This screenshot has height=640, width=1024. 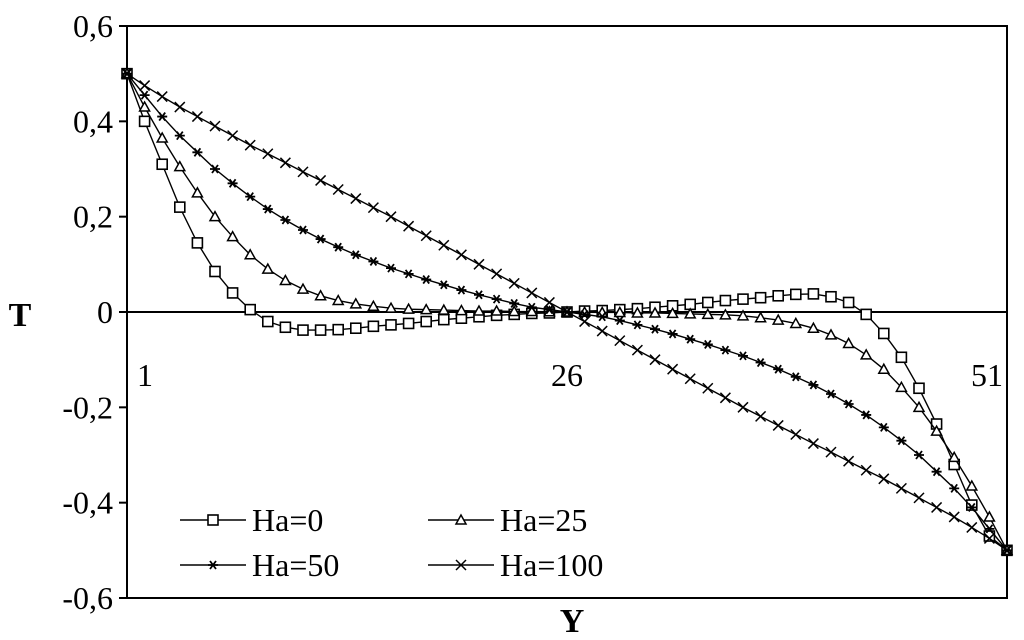 I want to click on legend-label: Ha=0, so click(x=287, y=520).